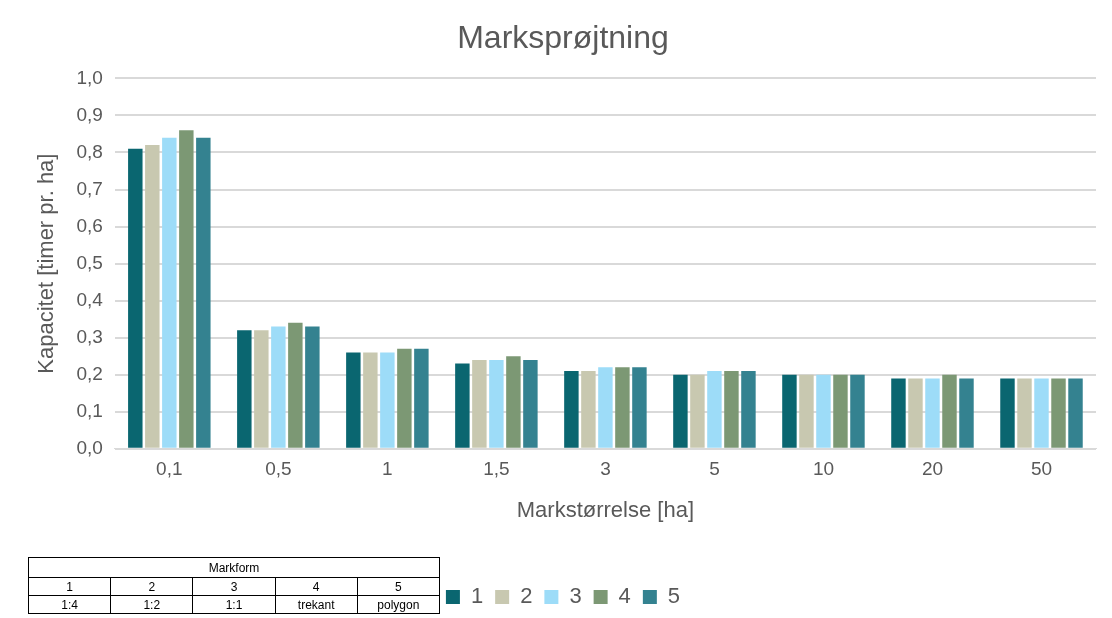  What do you see at coordinates (89, 336) in the screenshot?
I see `y-tick-label: 0,3` at bounding box center [89, 336].